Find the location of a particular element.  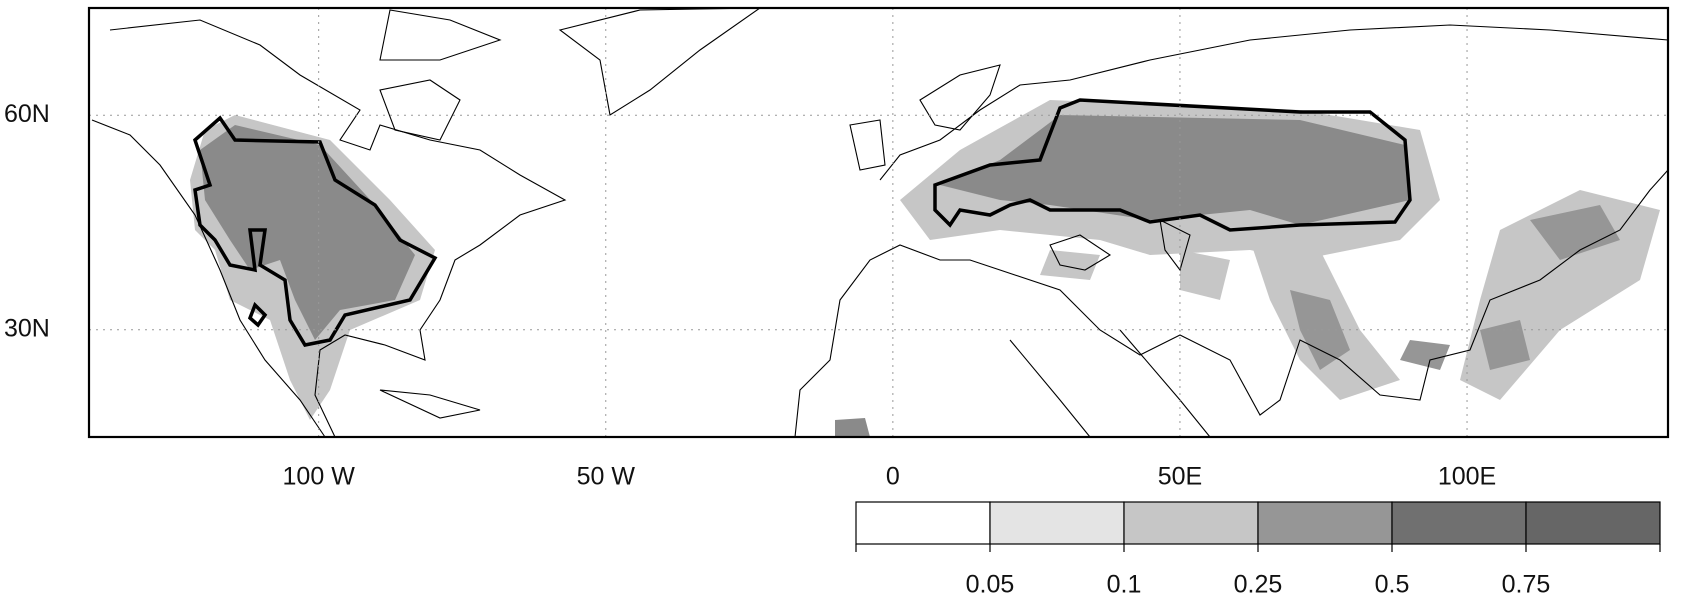

lon-tick-label: 100 W is located at coordinates (319, 477).